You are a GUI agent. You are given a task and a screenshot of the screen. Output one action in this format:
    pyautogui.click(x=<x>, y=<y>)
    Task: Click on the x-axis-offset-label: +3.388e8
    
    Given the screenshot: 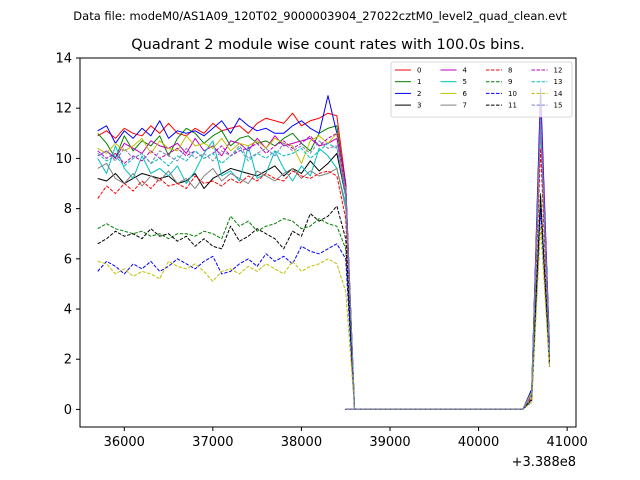 What is the action you would take?
    pyautogui.click(x=544, y=462)
    